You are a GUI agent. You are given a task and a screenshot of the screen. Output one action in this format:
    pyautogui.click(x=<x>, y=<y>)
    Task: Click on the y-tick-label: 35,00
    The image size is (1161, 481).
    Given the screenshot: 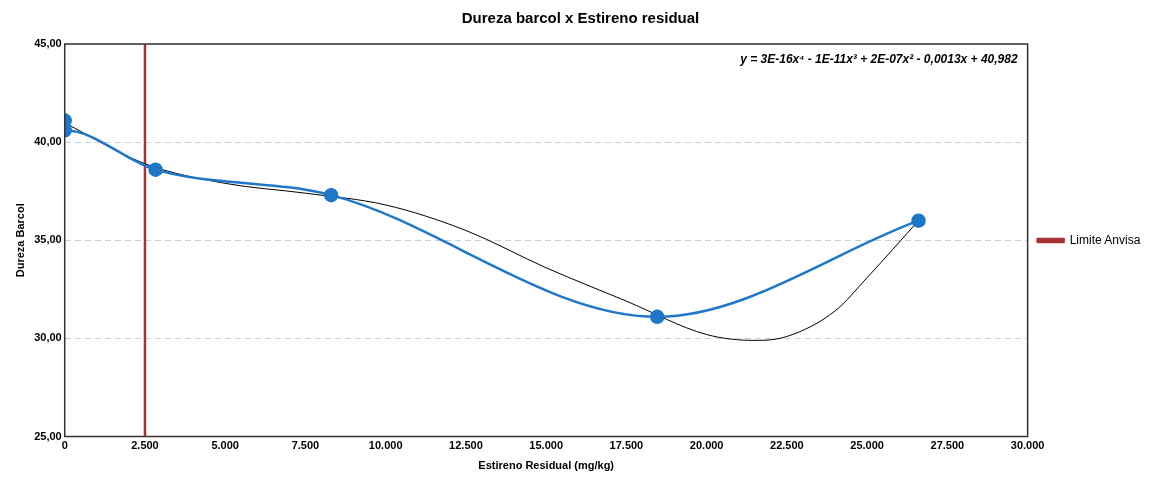 What is the action you would take?
    pyautogui.click(x=48, y=239)
    